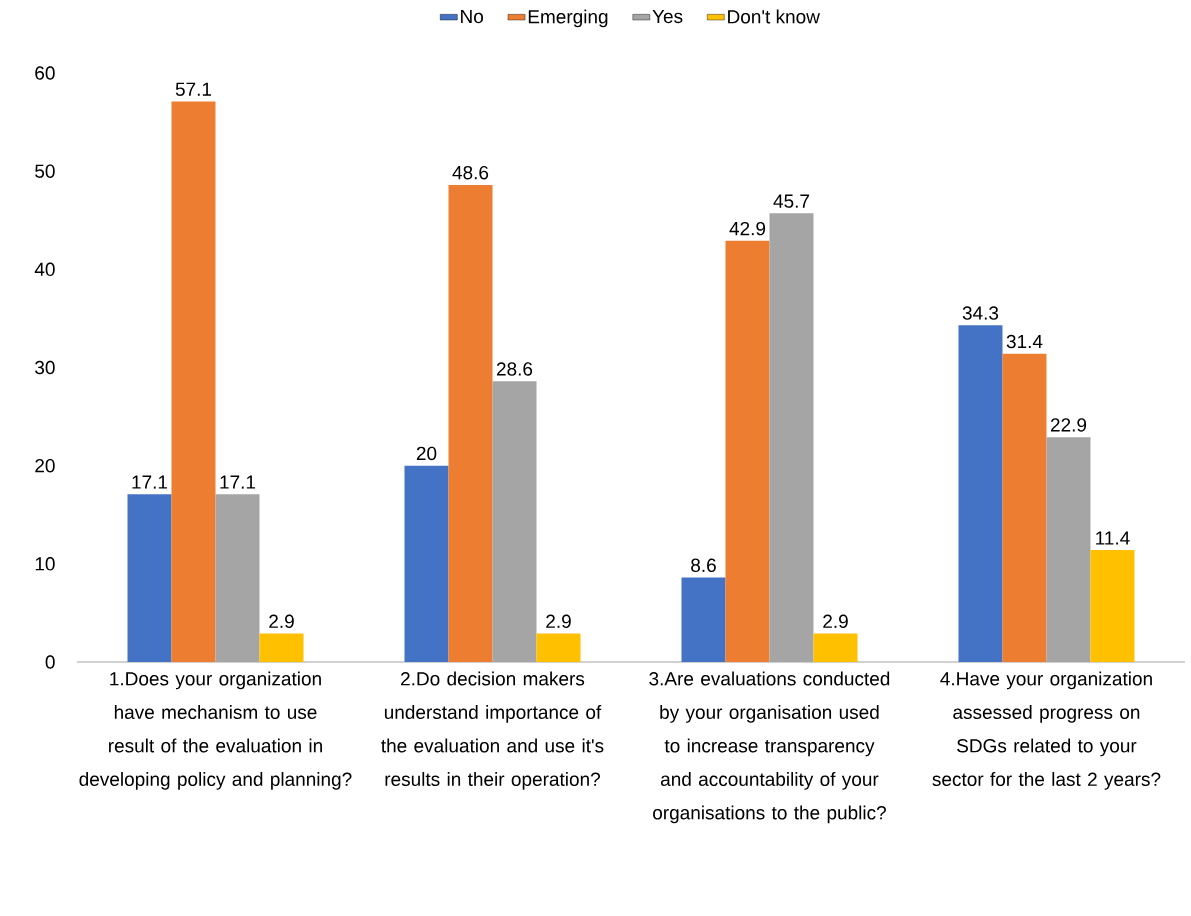 Image resolution: width=1191 pixels, height=916 pixels. I want to click on data-label: 48.6, so click(470, 172).